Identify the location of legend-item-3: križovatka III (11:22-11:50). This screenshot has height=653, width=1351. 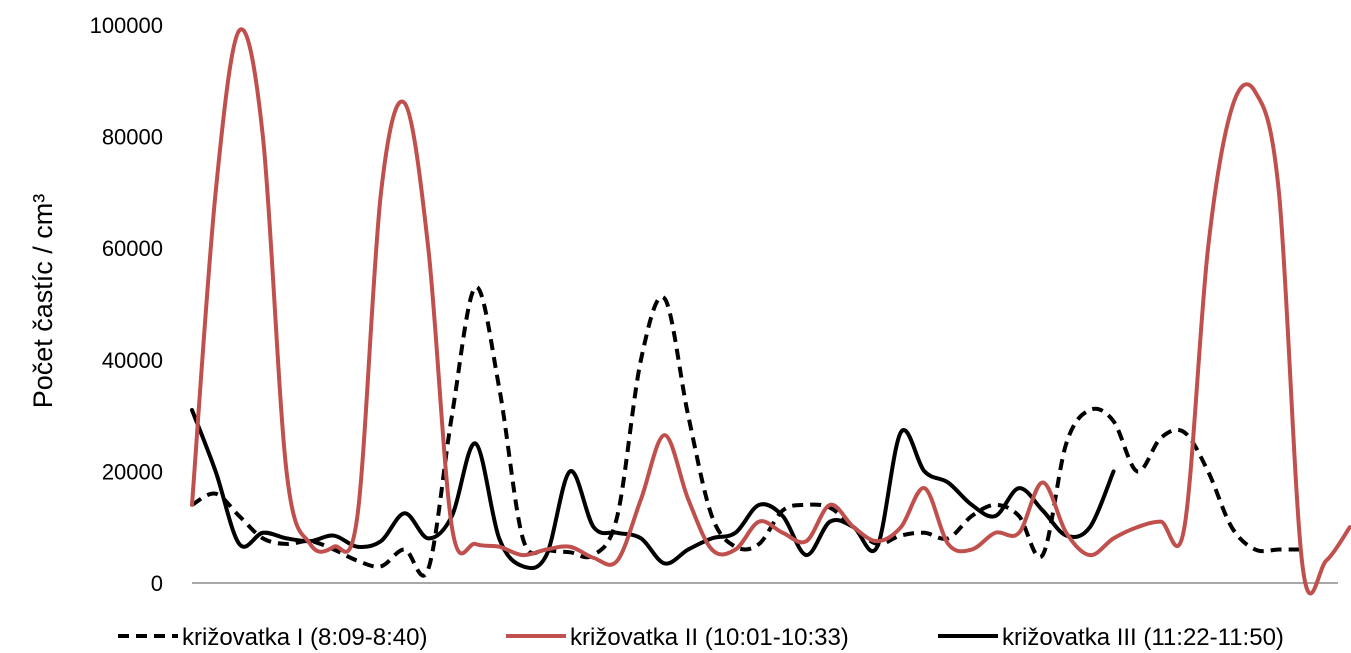
(1111, 637).